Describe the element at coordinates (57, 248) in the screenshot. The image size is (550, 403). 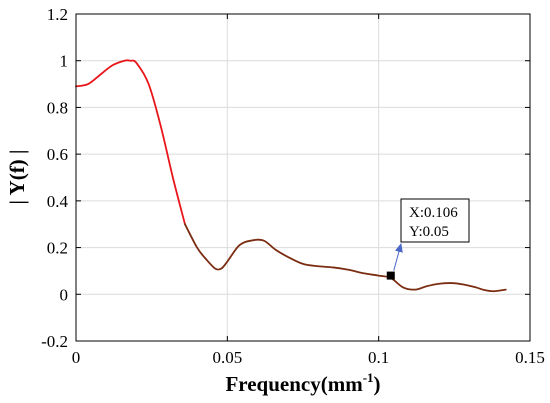
I see `y-tick-label: 0.2` at that location.